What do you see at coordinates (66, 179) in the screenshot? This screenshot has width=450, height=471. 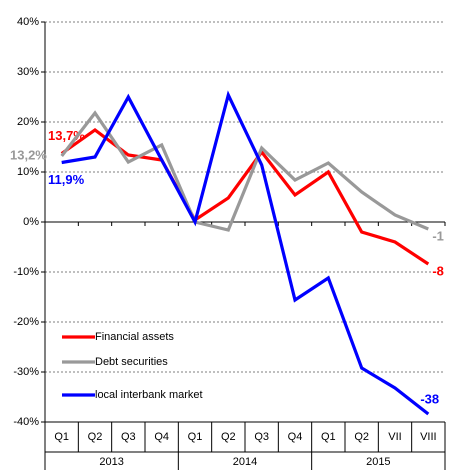 I see `data-label: 11,9%` at bounding box center [66, 179].